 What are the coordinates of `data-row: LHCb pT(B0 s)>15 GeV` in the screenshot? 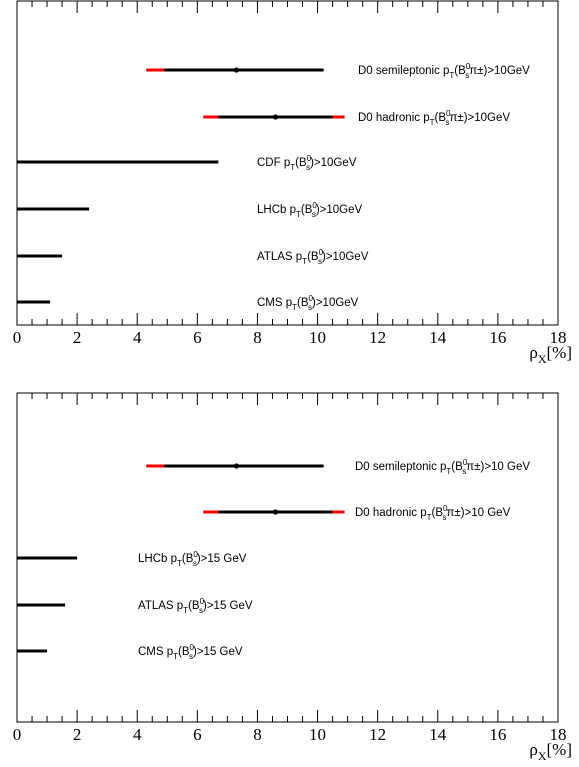 It's located at (132, 559).